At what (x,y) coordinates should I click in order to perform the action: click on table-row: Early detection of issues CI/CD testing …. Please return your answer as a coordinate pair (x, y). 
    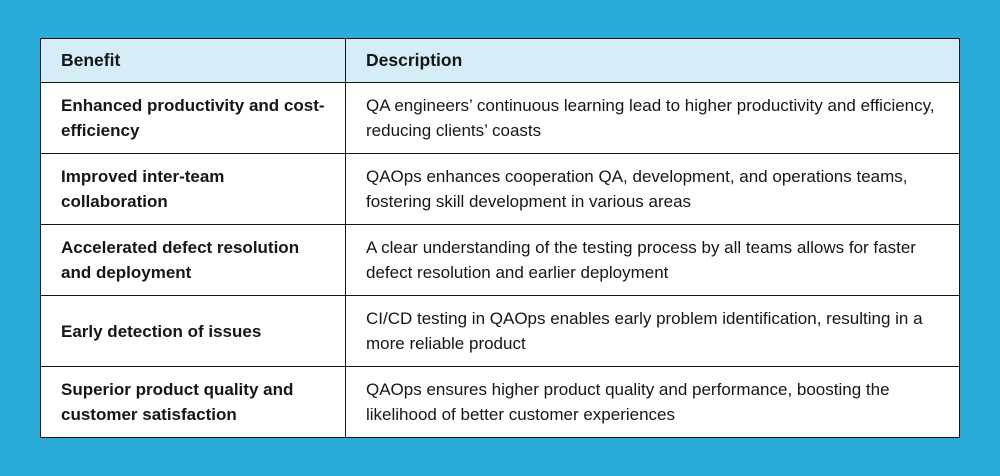
    Looking at the image, I should click on (500, 331).